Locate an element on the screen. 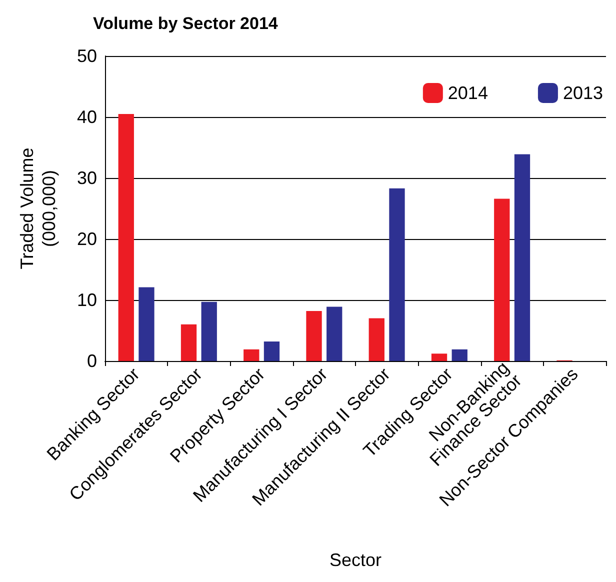 Image resolution: width=616 pixels, height=582 pixels. y-tick-label: 20 is located at coordinates (86, 239).